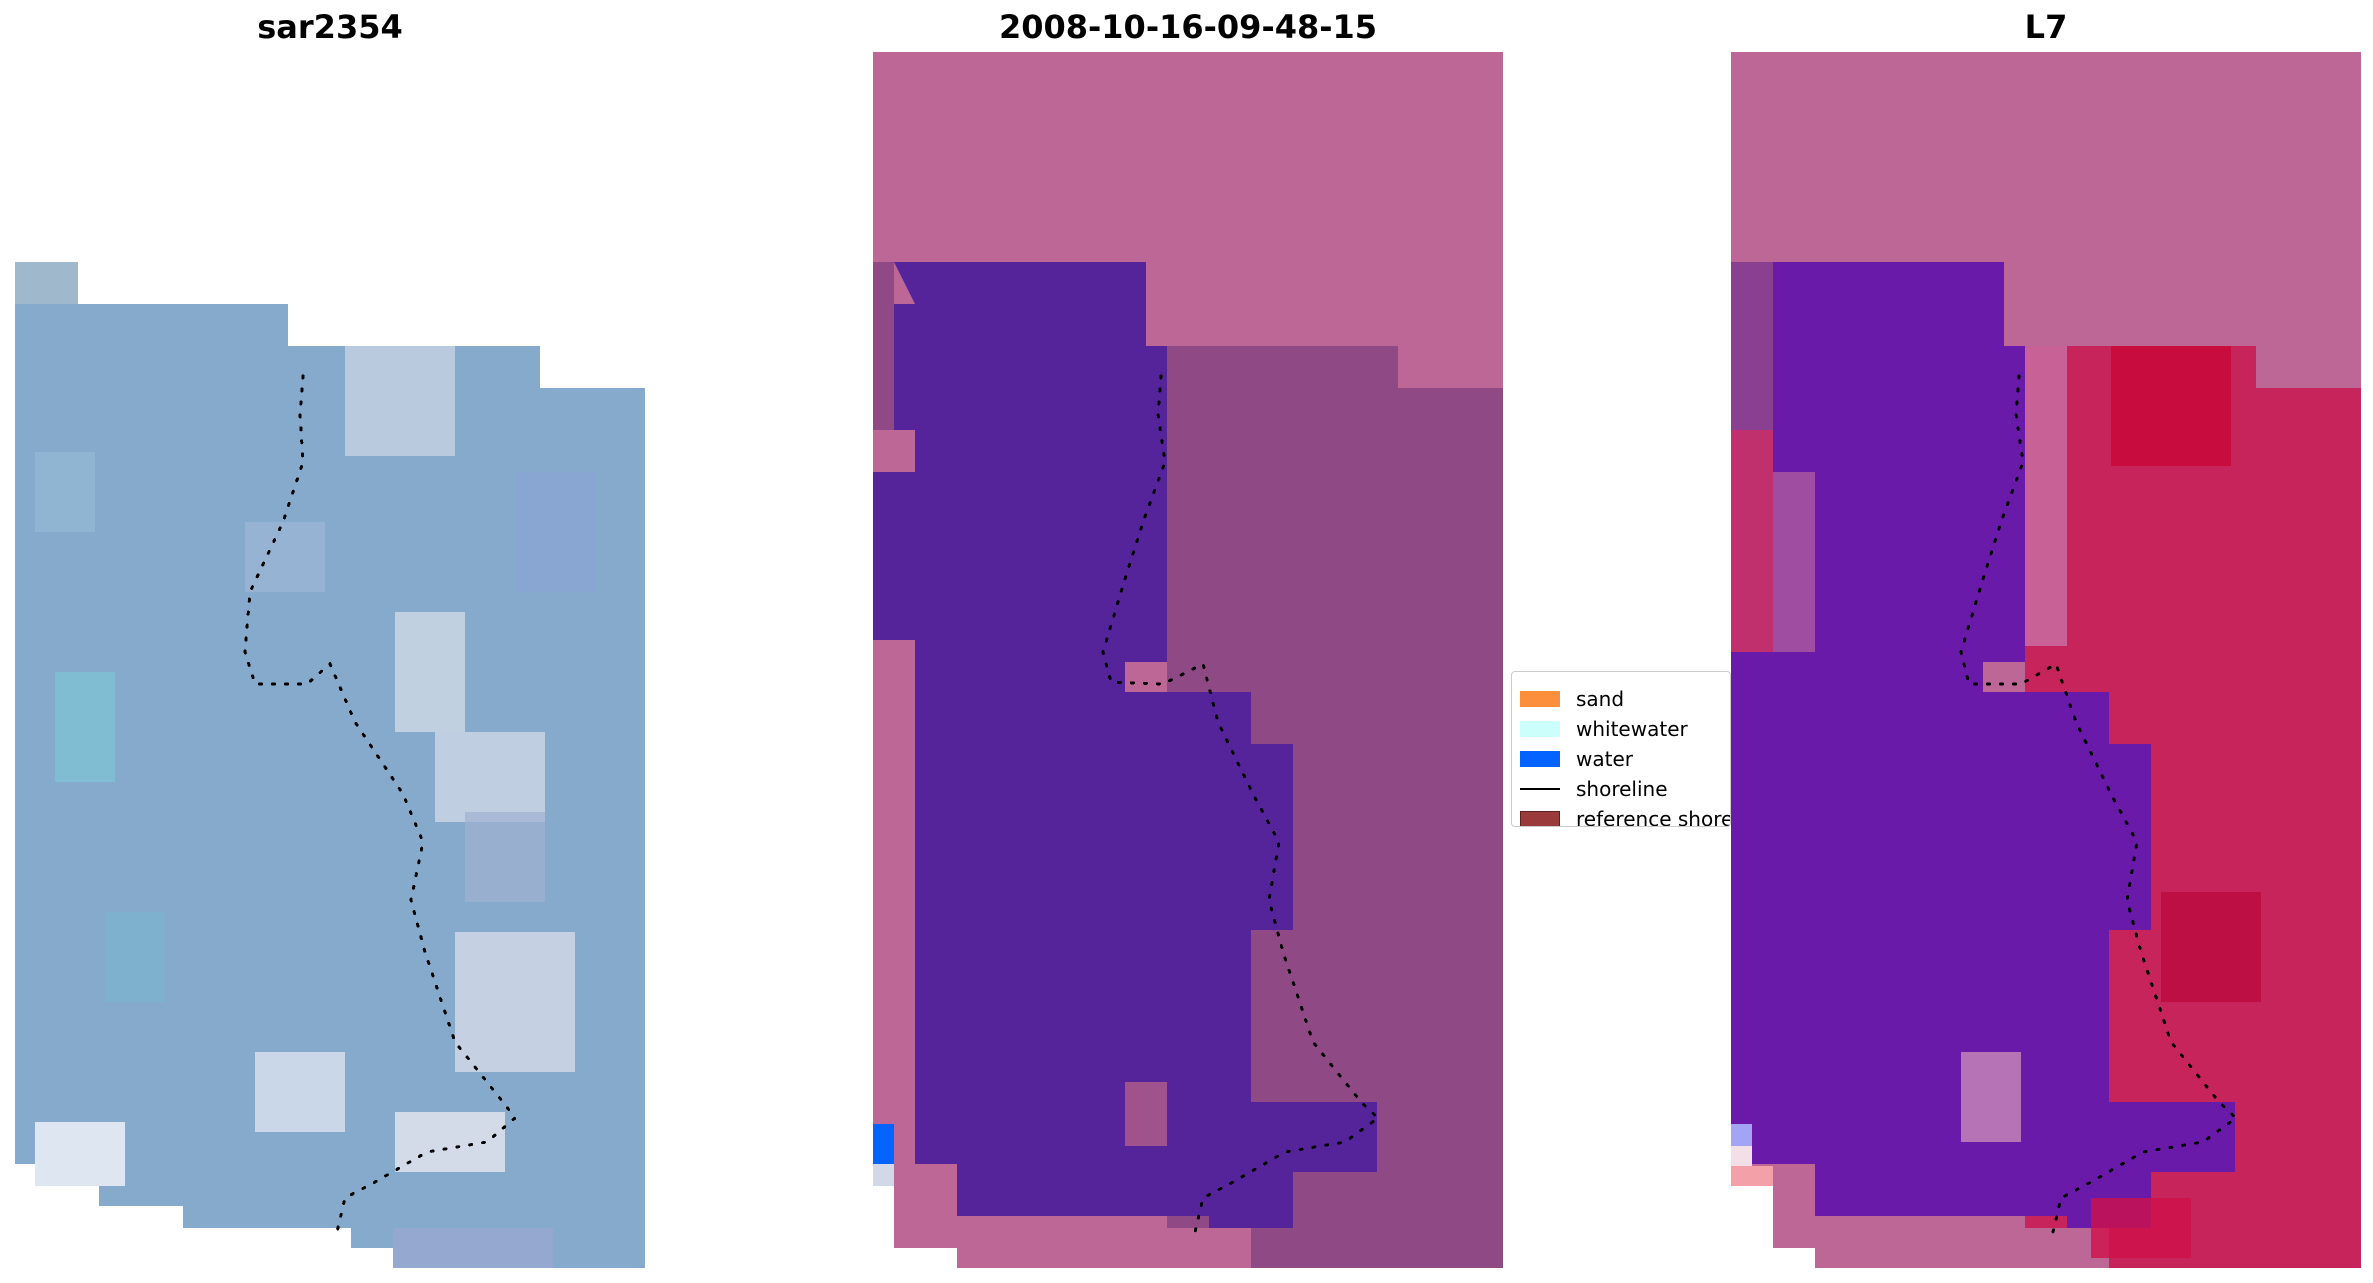  I want to click on panel-title-classification: 2008-10-16-09-48-15, so click(1188, 27).